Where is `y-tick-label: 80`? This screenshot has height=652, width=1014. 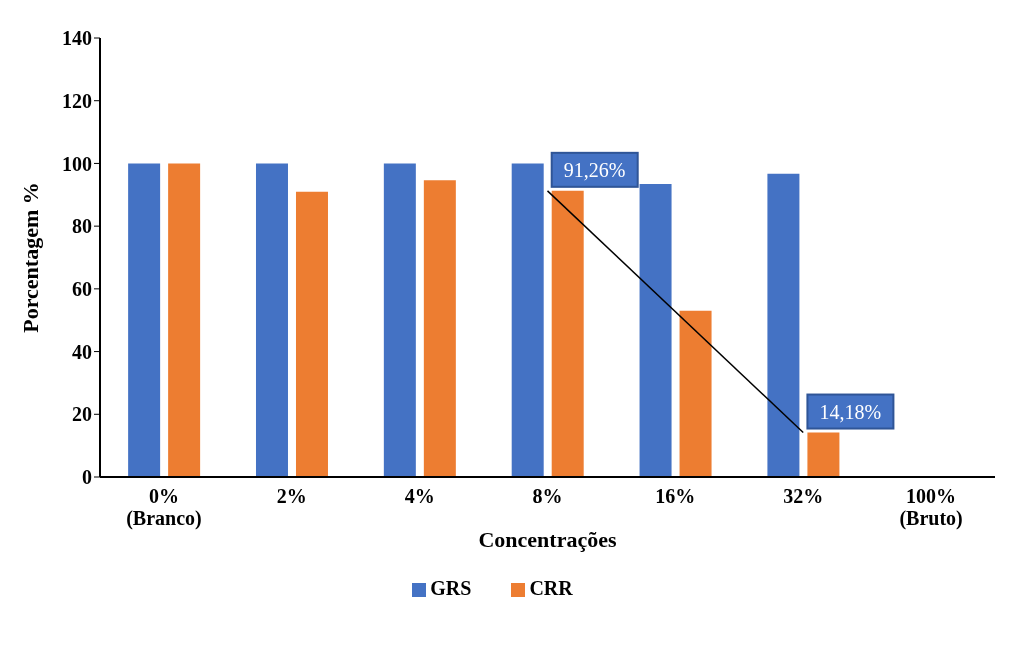
y-tick-label: 80 is located at coordinates (82, 226).